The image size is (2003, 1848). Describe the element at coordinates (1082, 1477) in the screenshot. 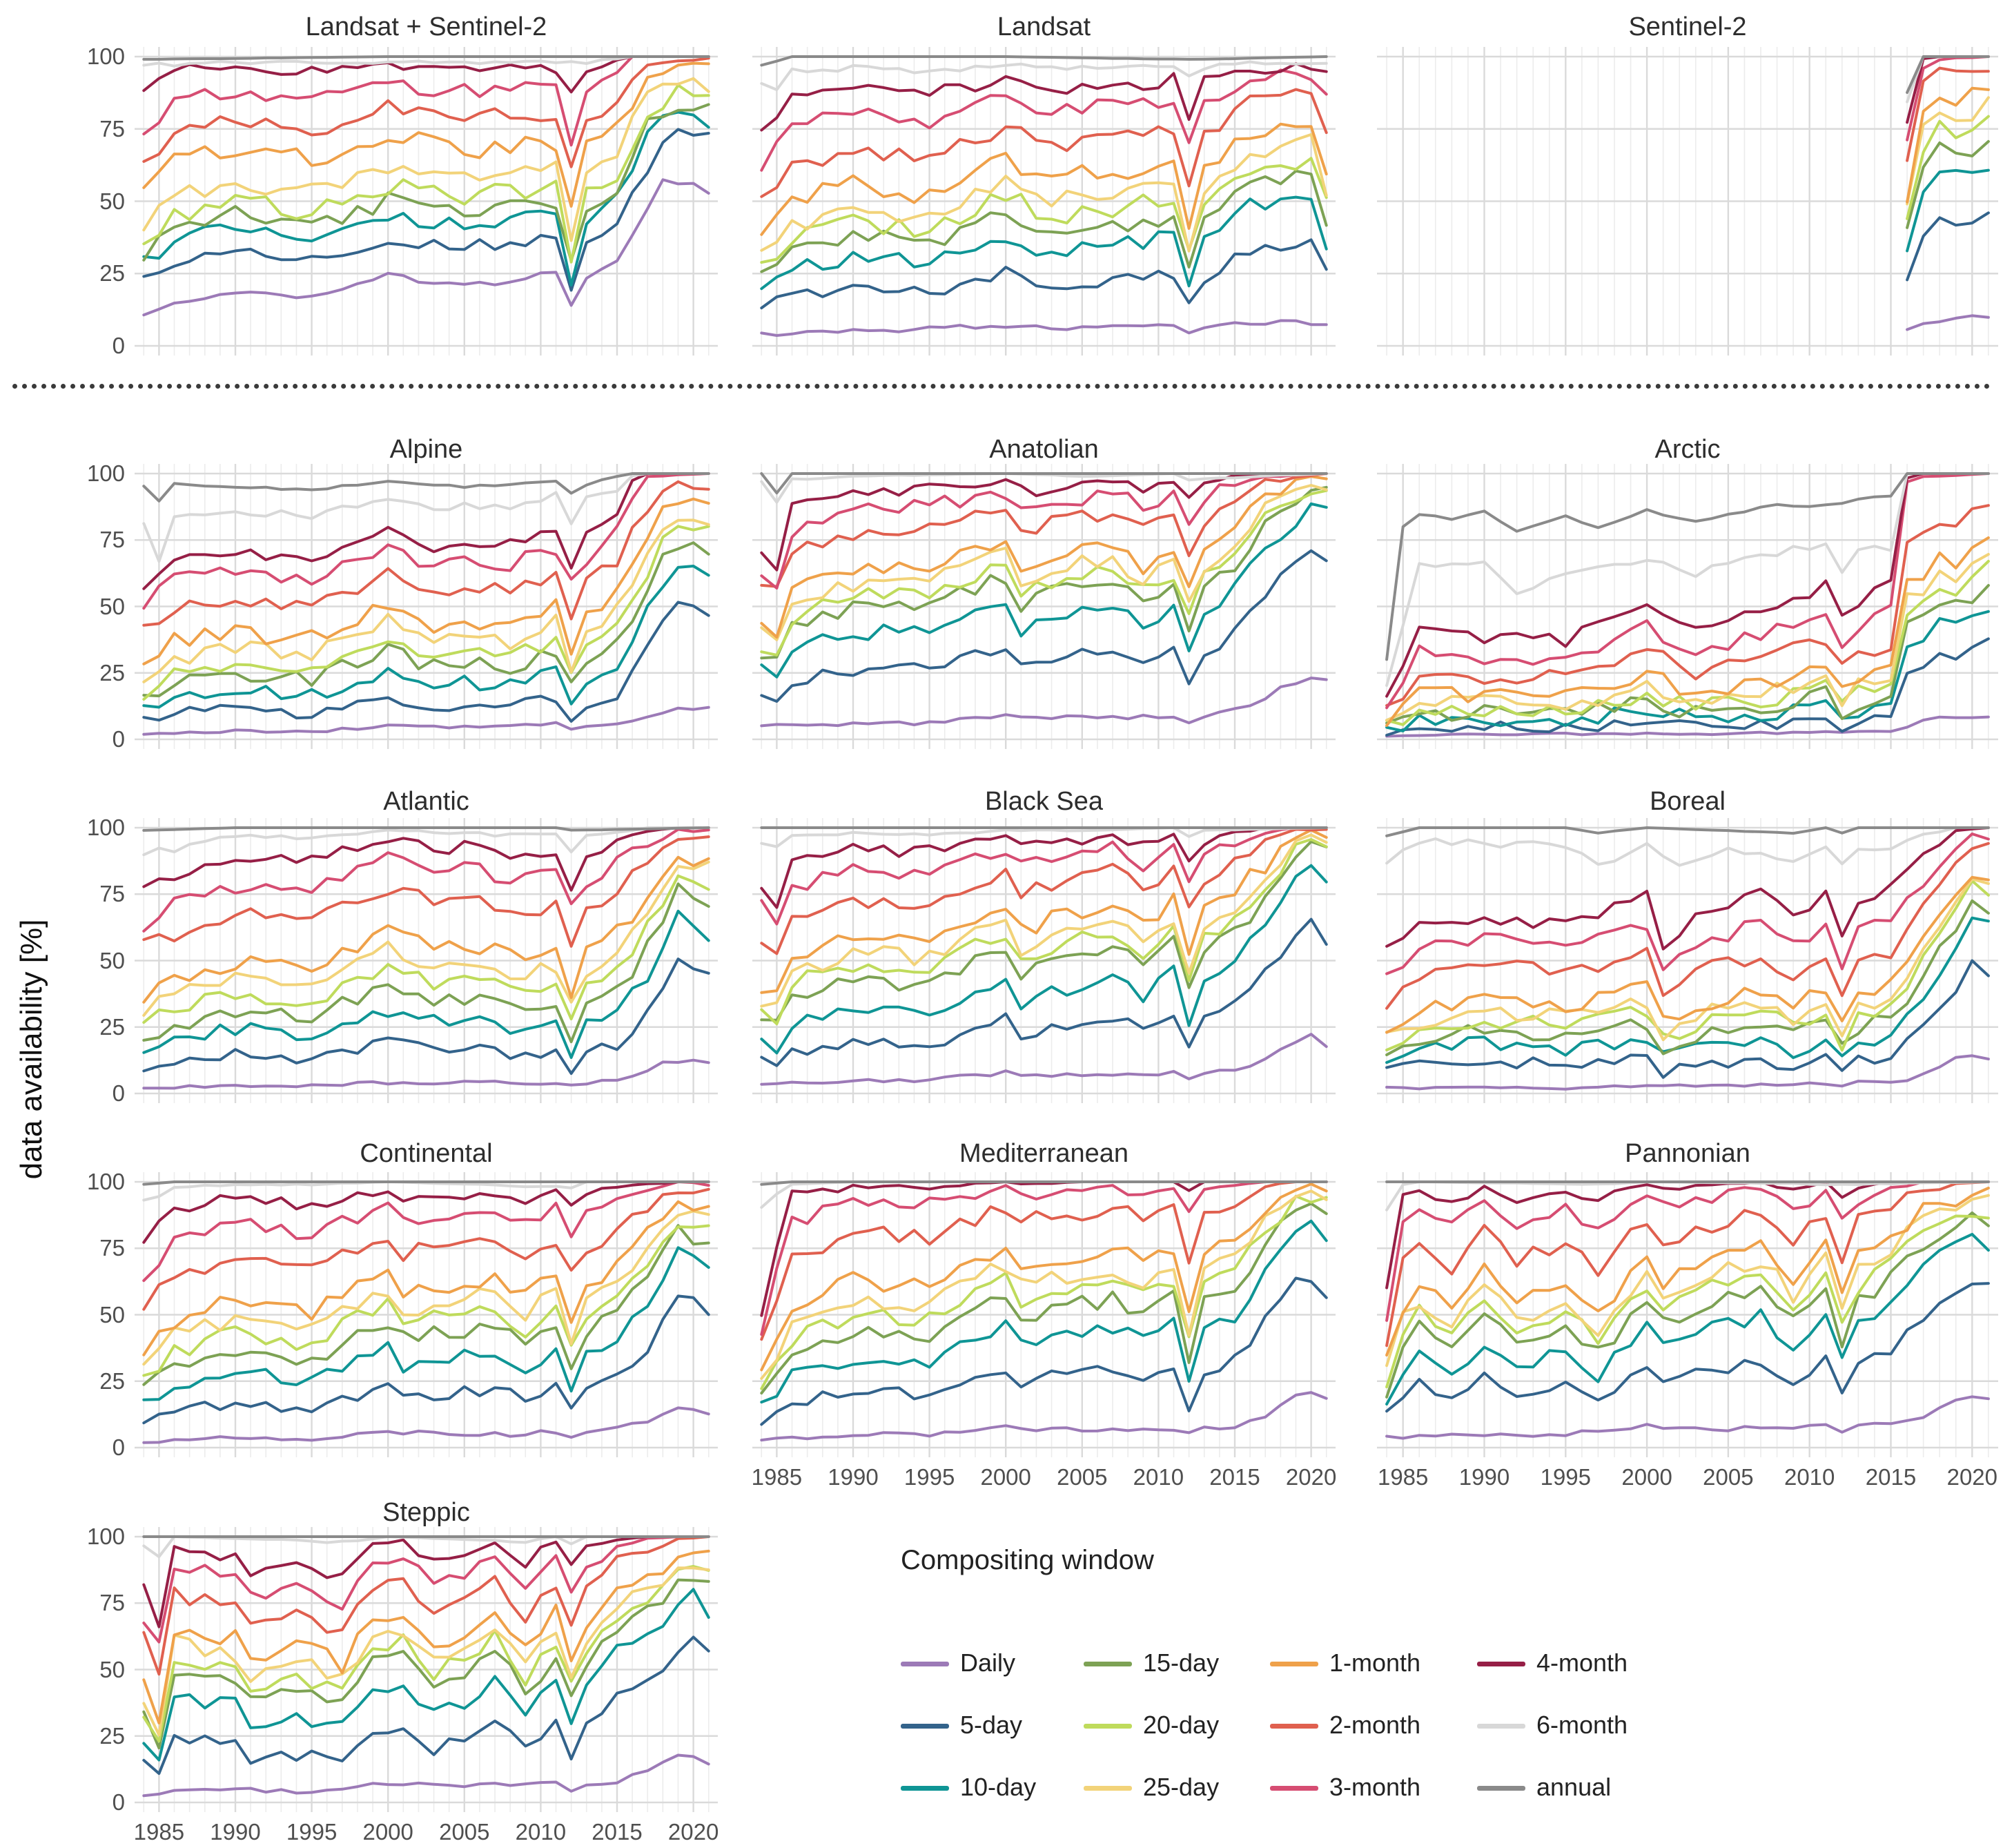

I see `x-axis-tick-label: 2005` at that location.